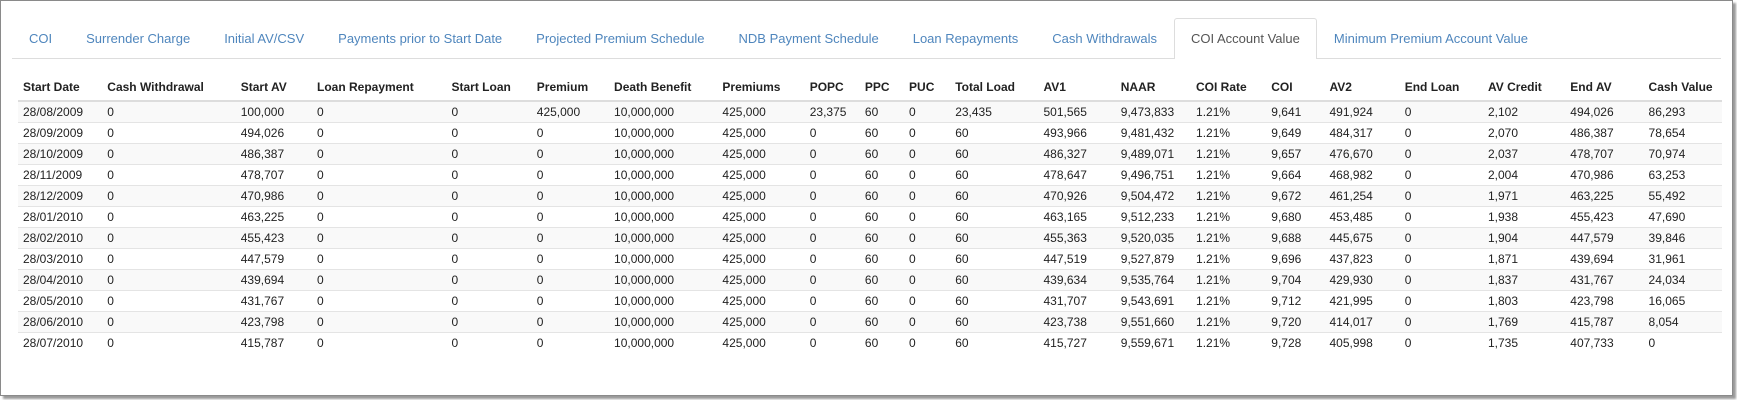  Describe the element at coordinates (274, 196) in the screenshot. I see `table-cell: 470,986` at that location.